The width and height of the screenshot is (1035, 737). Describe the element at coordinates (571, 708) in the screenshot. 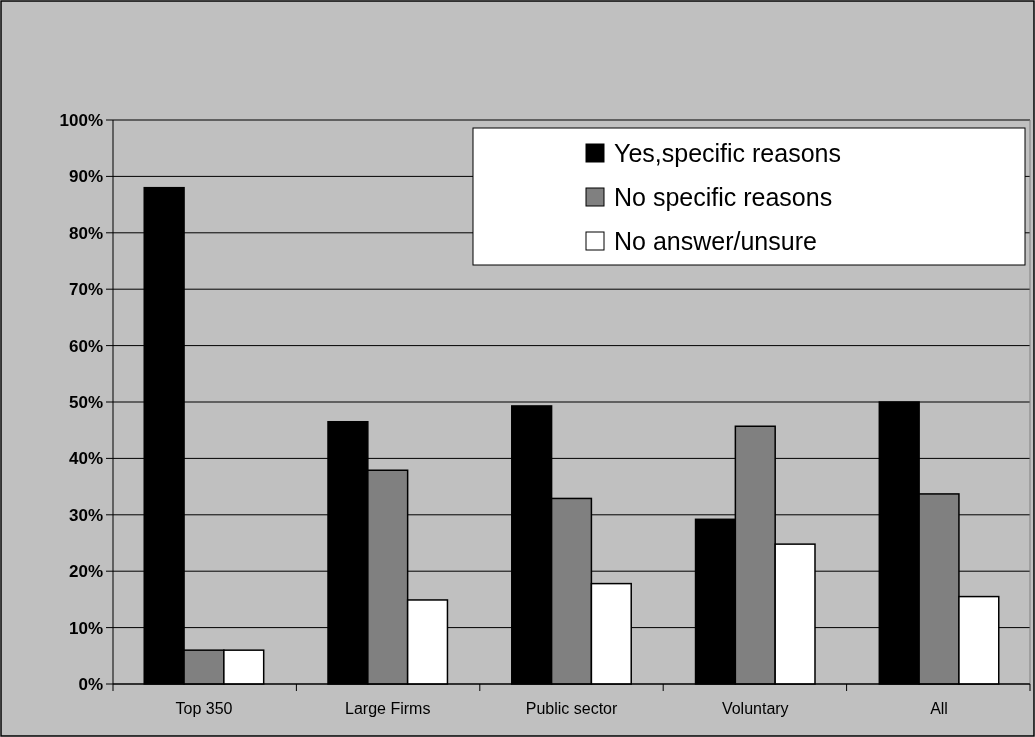

I see `x-tick-label: Public sector` at that location.